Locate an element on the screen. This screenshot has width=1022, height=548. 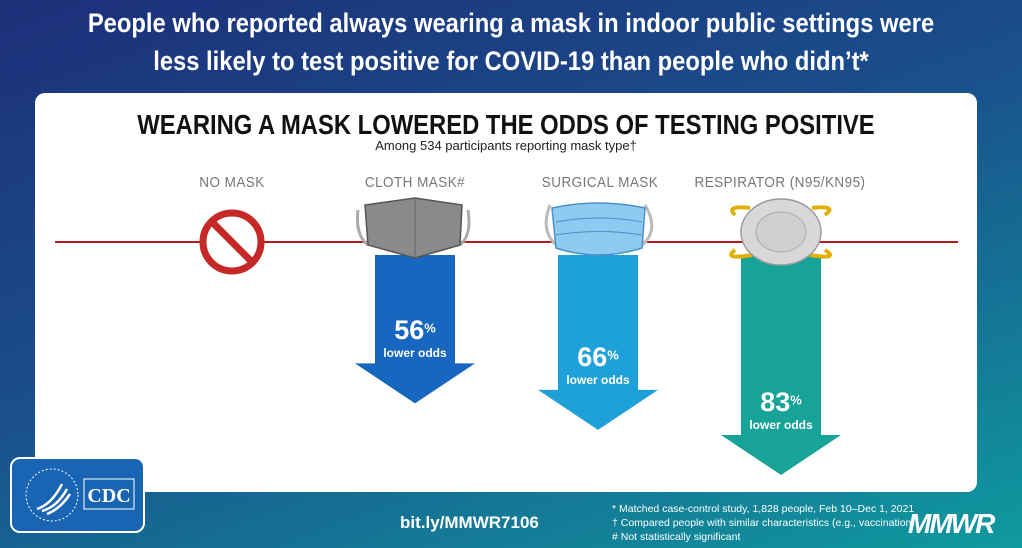
cdc-hhs-logo: CDC is located at coordinates (77, 495).